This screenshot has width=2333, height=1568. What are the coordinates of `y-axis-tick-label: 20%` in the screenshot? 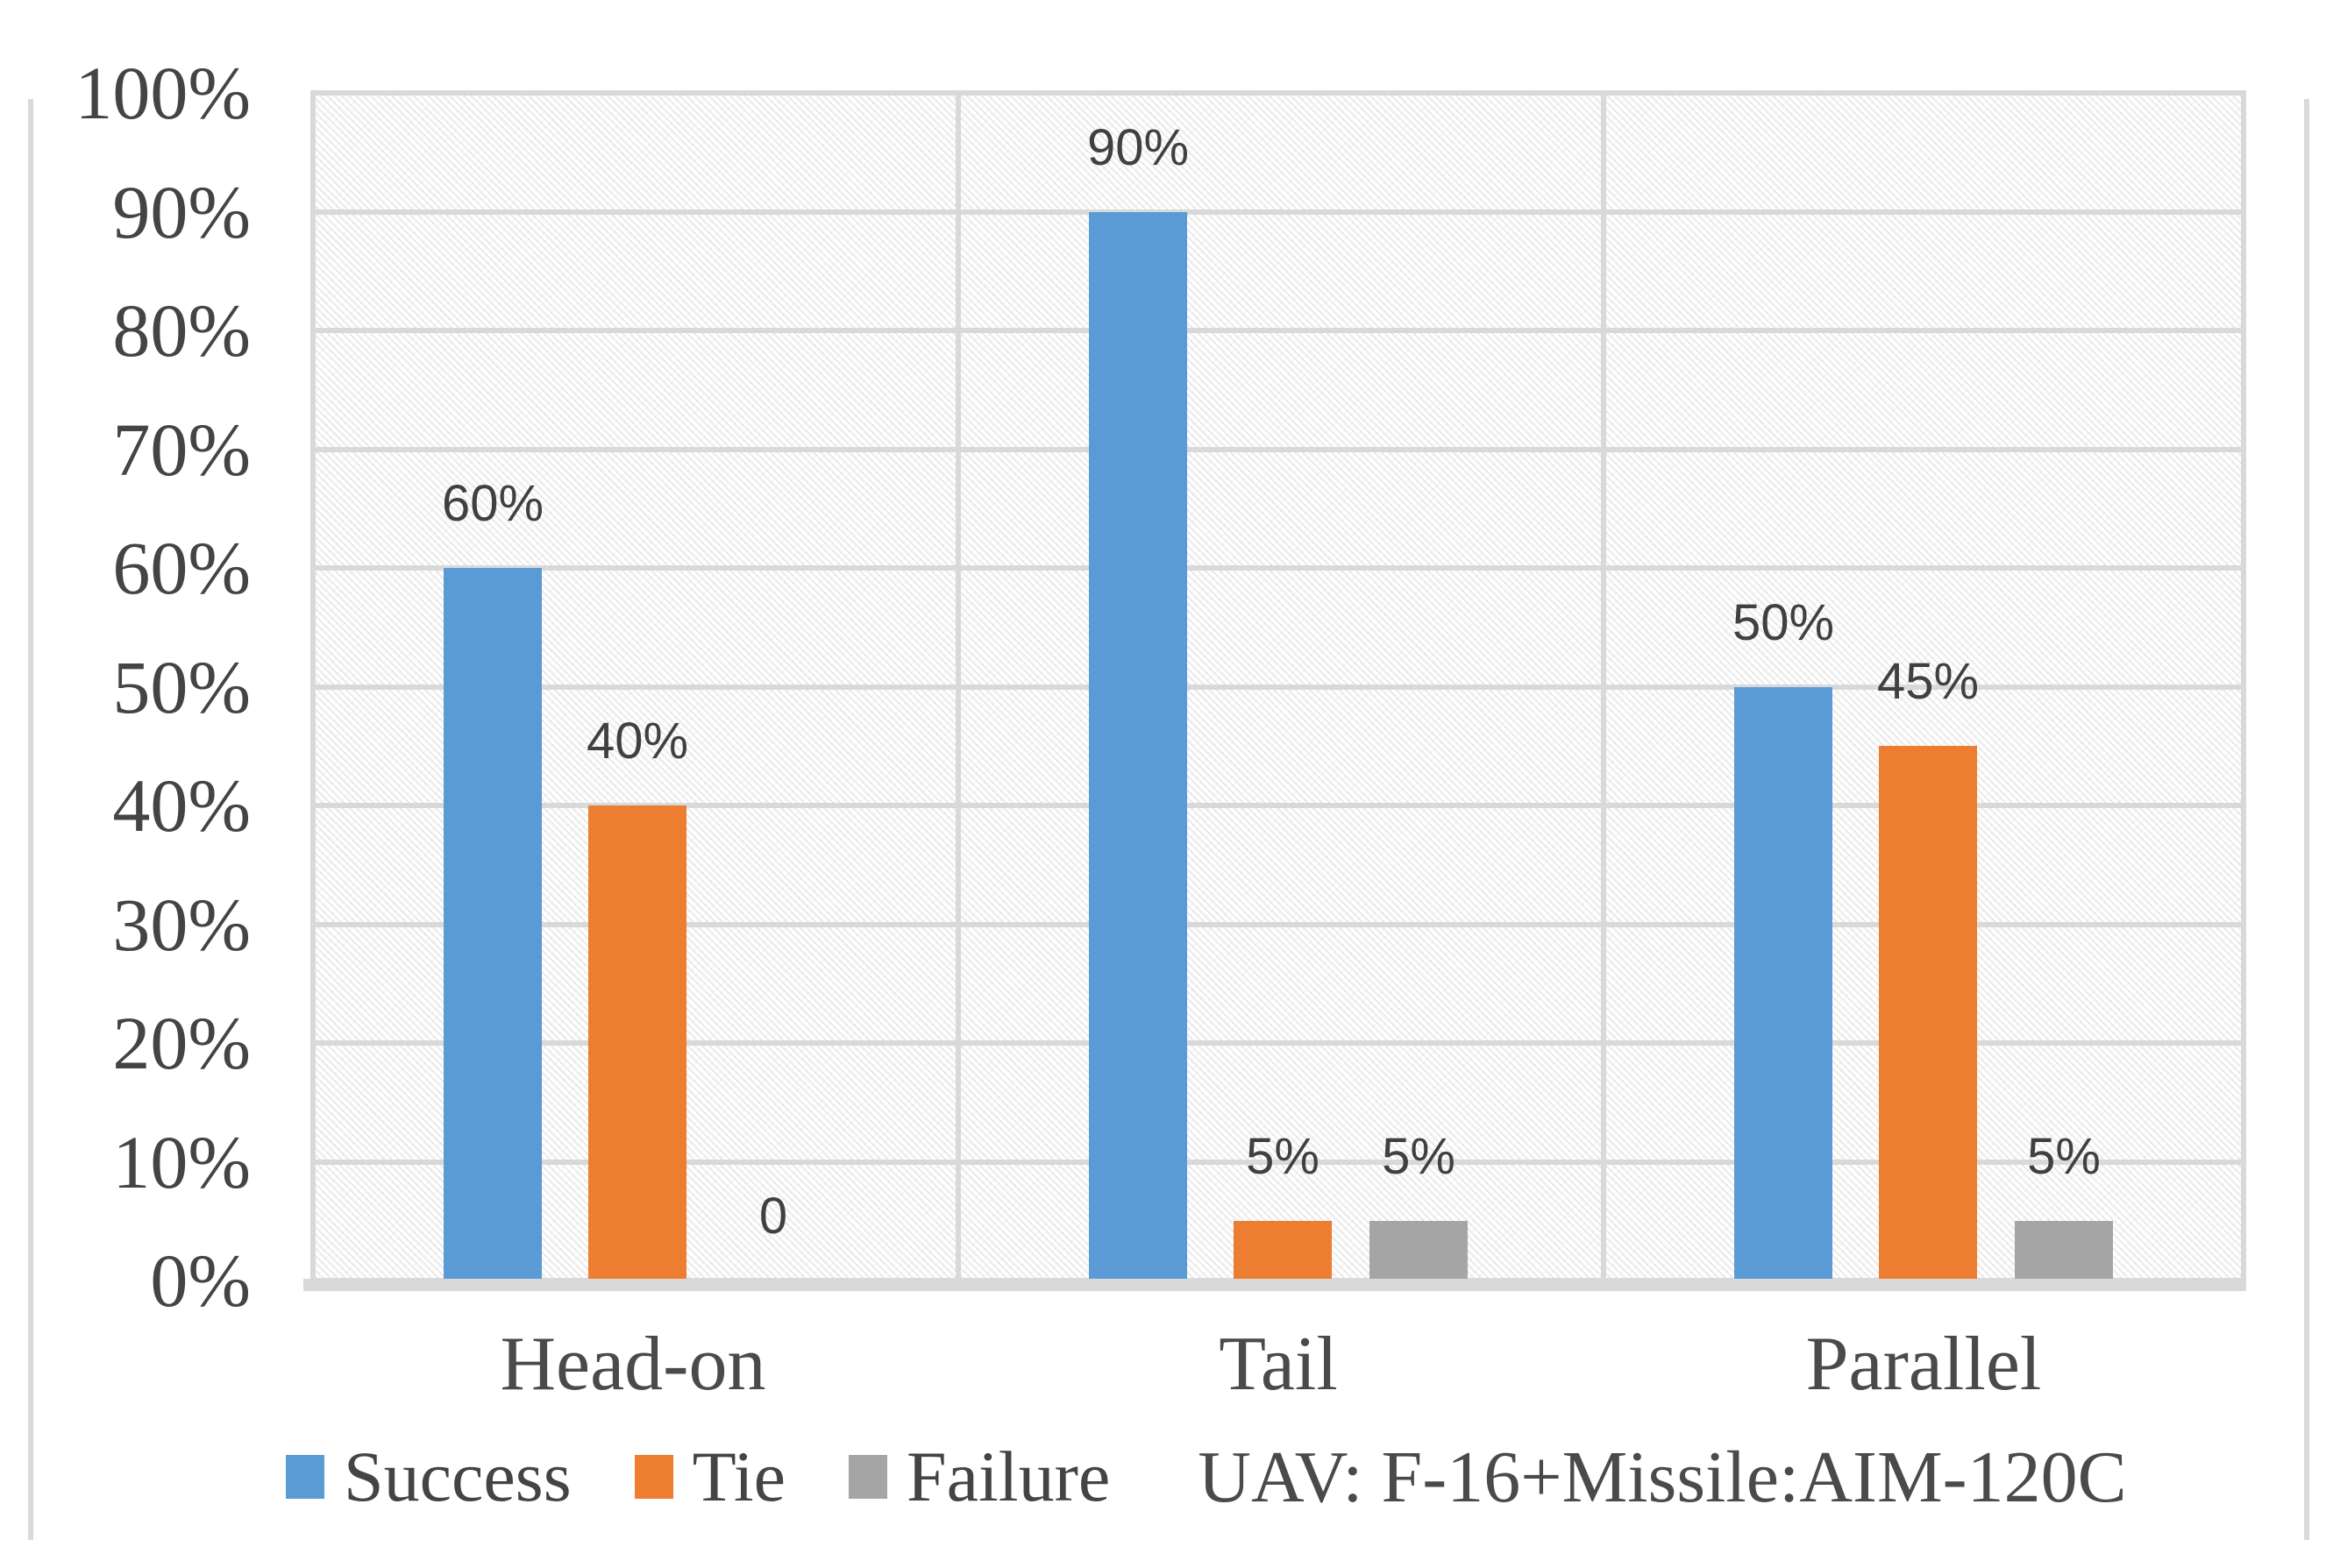 It's located at (181, 1043).